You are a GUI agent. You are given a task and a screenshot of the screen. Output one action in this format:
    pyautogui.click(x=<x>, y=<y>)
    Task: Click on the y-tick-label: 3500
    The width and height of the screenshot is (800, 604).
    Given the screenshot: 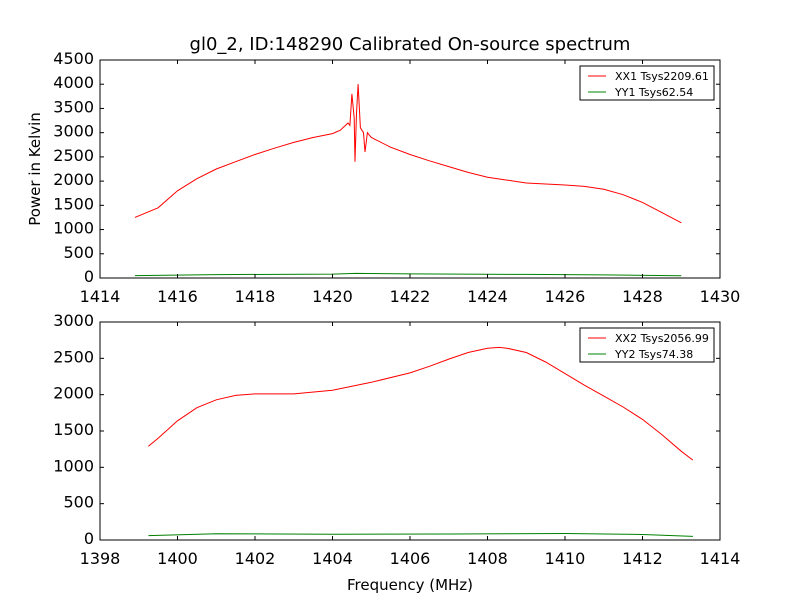 What is the action you would take?
    pyautogui.click(x=73, y=106)
    